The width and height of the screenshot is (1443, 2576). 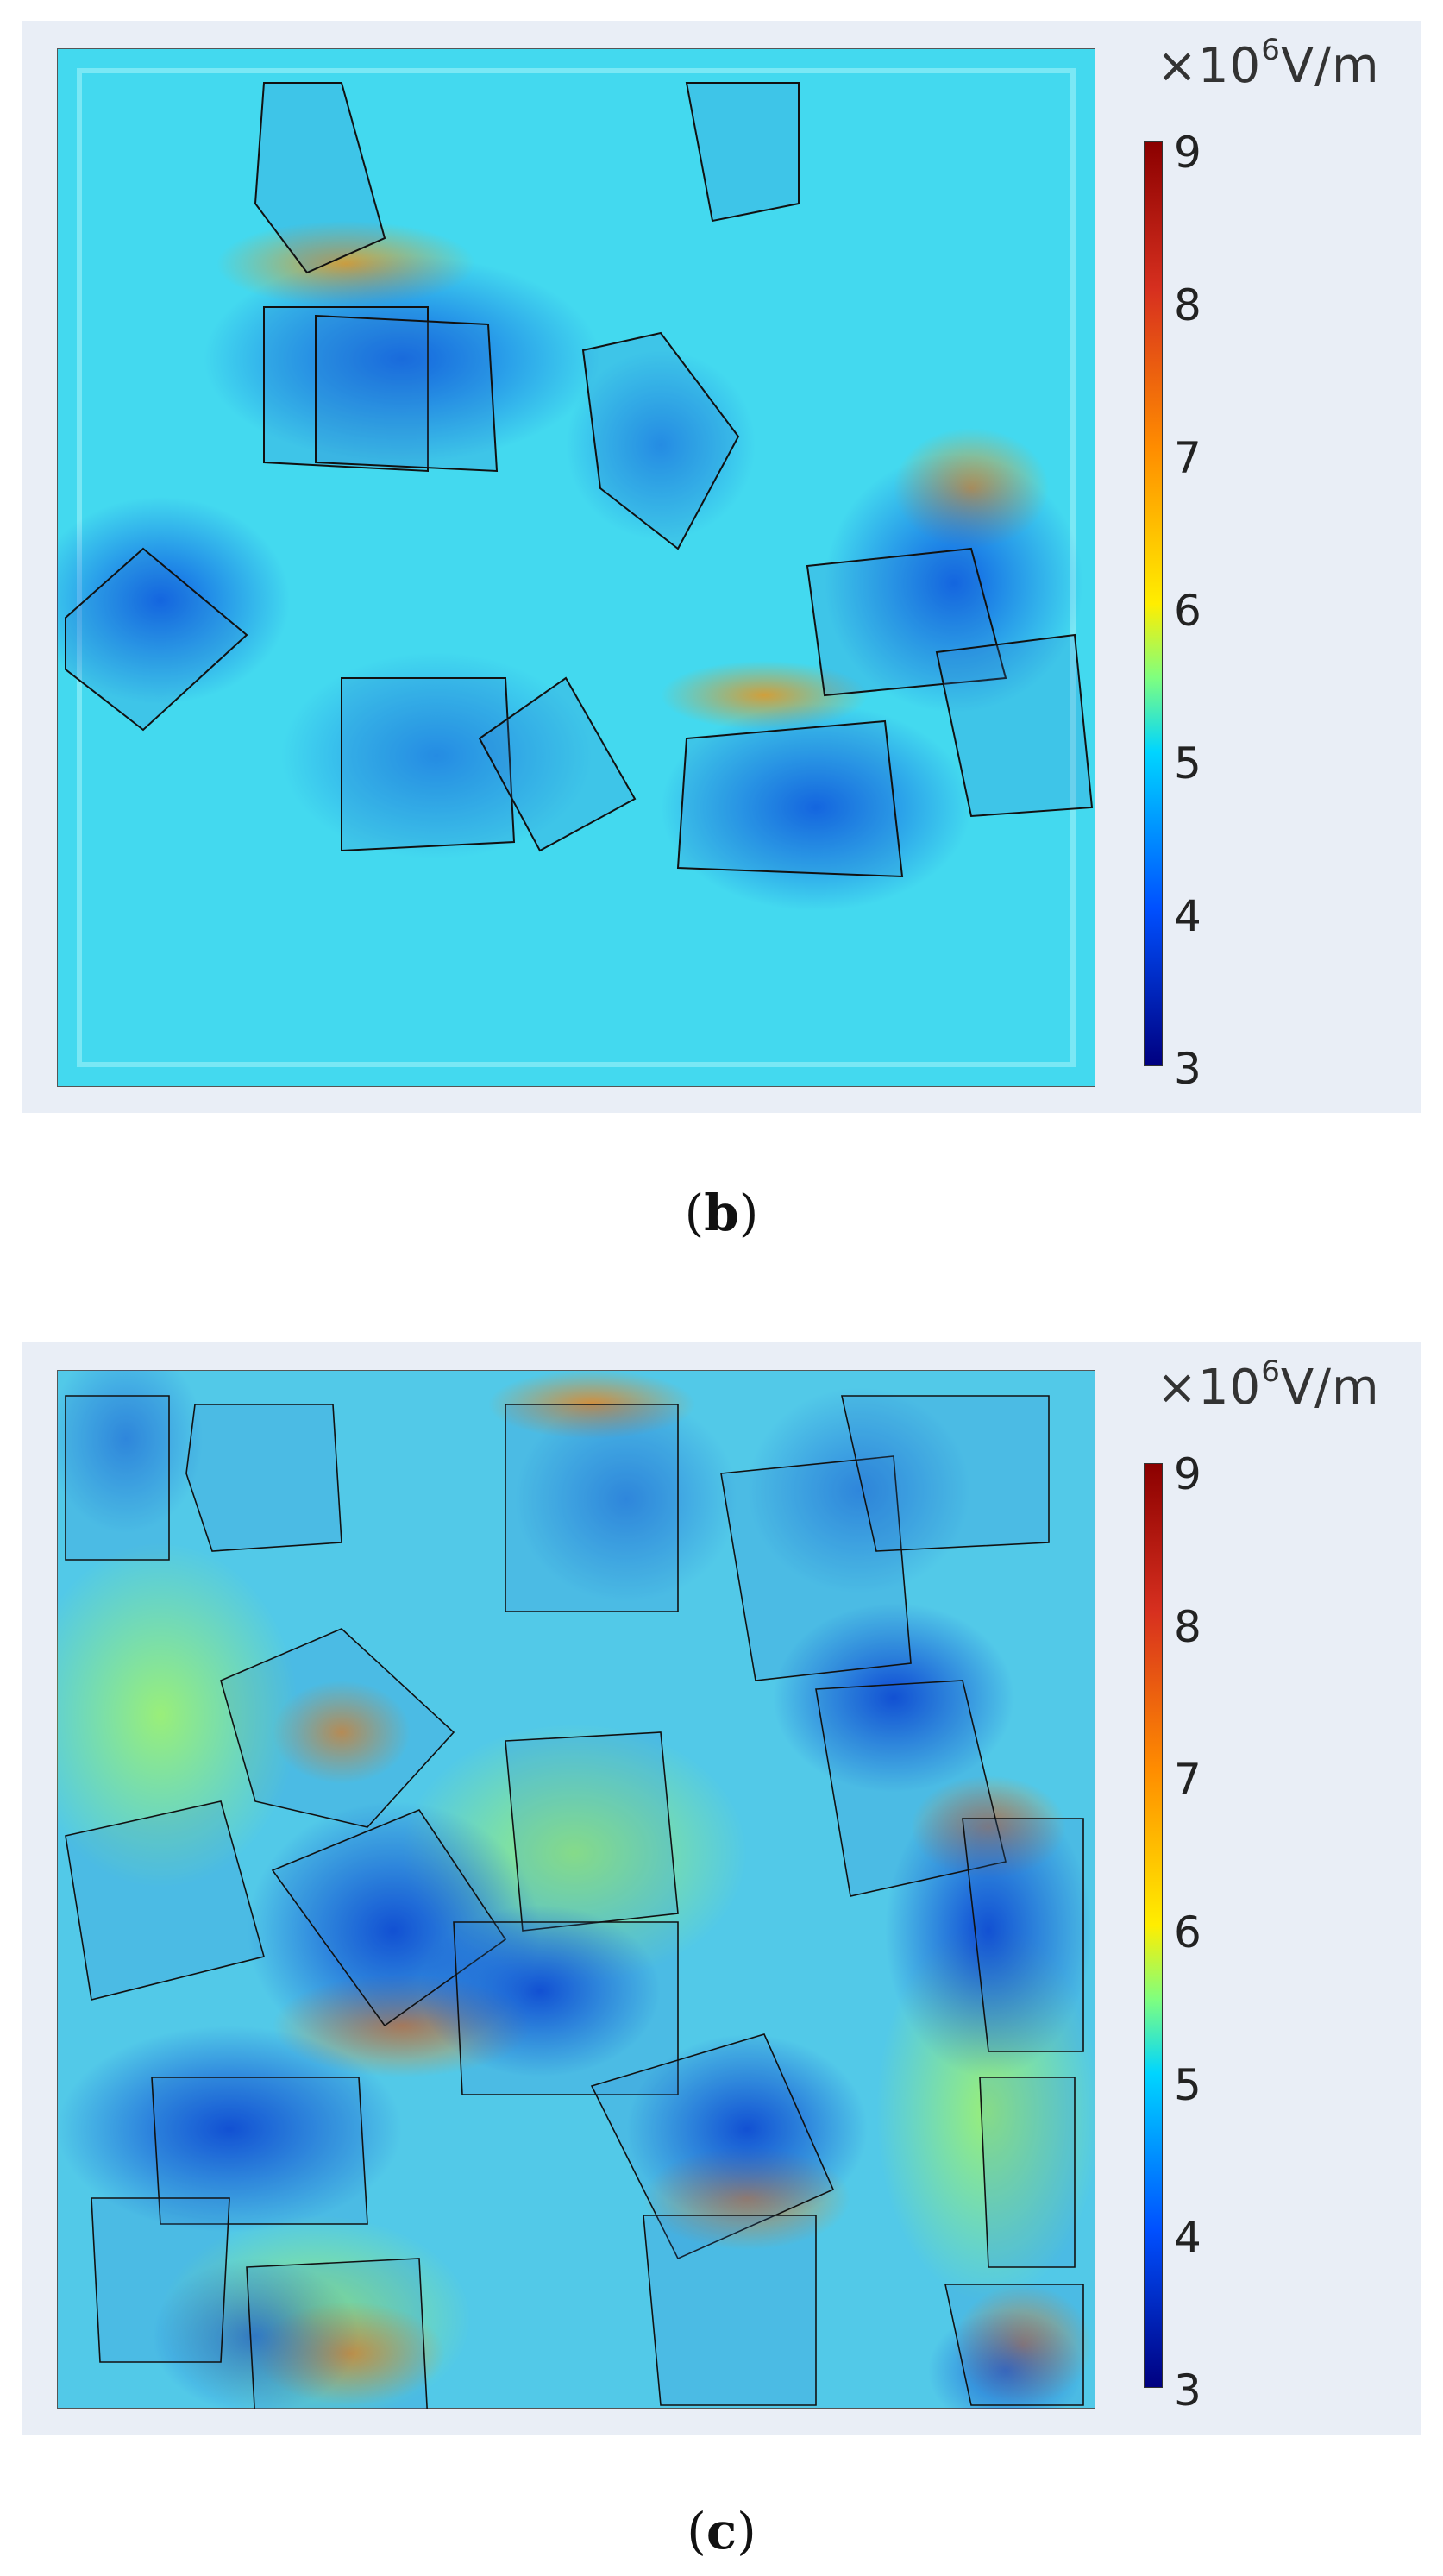 I want to click on mid-field-region, so click(x=178, y=1715).